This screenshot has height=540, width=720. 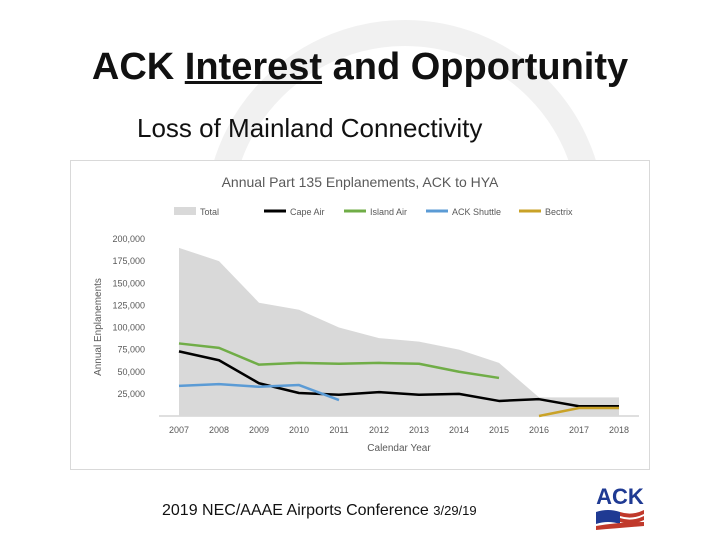 I want to click on y-tick-label: 25,000, so click(x=131, y=394).